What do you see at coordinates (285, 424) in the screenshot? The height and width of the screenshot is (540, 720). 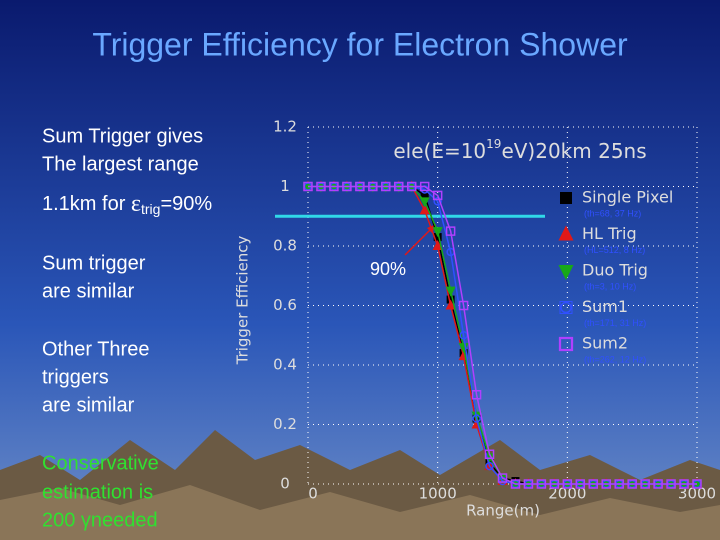 I see `y-tick-label: 0.2` at bounding box center [285, 424].